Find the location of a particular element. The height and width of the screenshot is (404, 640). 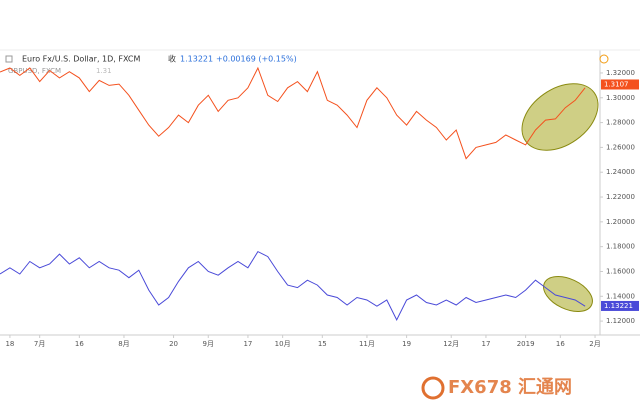

y-tick-label: 1.18000 is located at coordinates (620, 247).